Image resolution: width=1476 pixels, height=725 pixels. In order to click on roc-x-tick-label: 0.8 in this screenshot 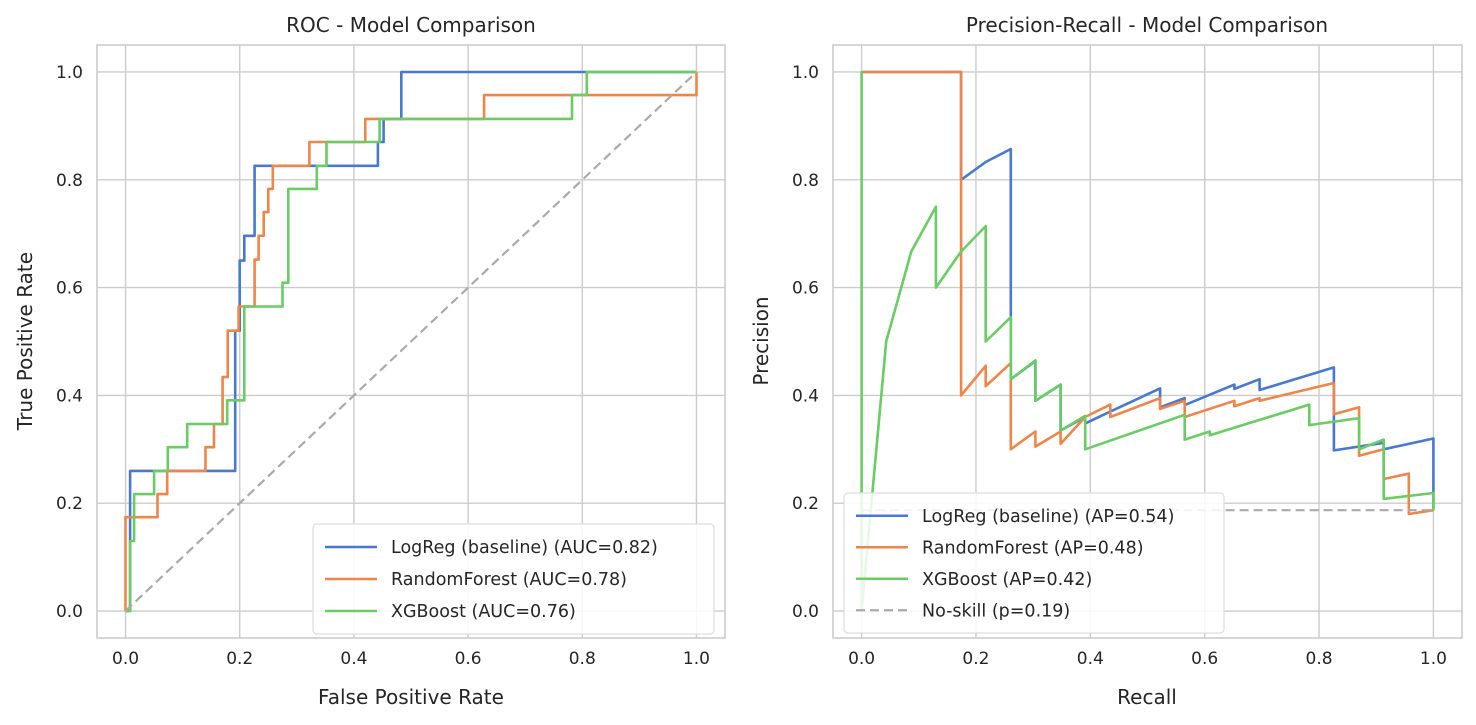, I will do `click(582, 659)`.